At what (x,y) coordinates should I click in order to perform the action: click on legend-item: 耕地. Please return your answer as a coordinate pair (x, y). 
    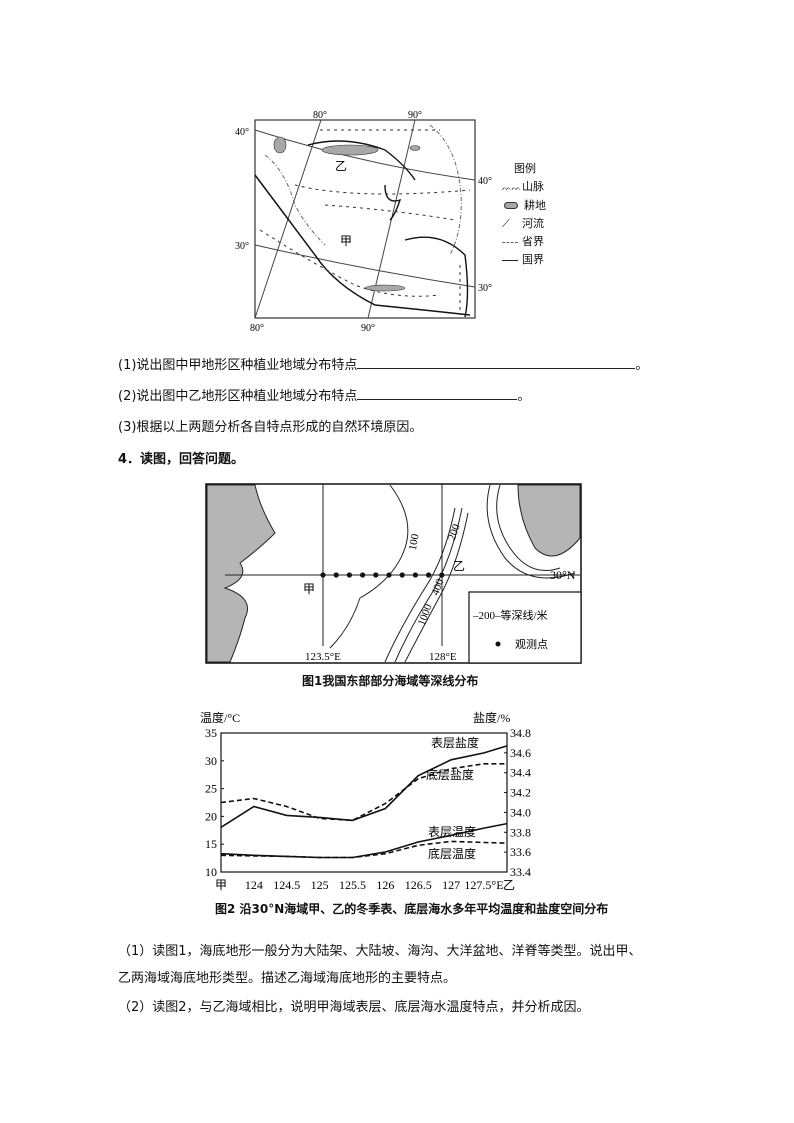
    Looking at the image, I should click on (524, 206).